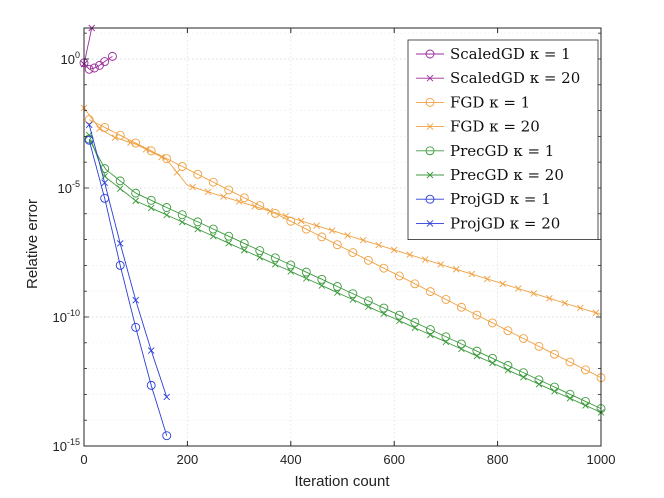  What do you see at coordinates (83, 459) in the screenshot?
I see `x-tick-label: 0` at bounding box center [83, 459].